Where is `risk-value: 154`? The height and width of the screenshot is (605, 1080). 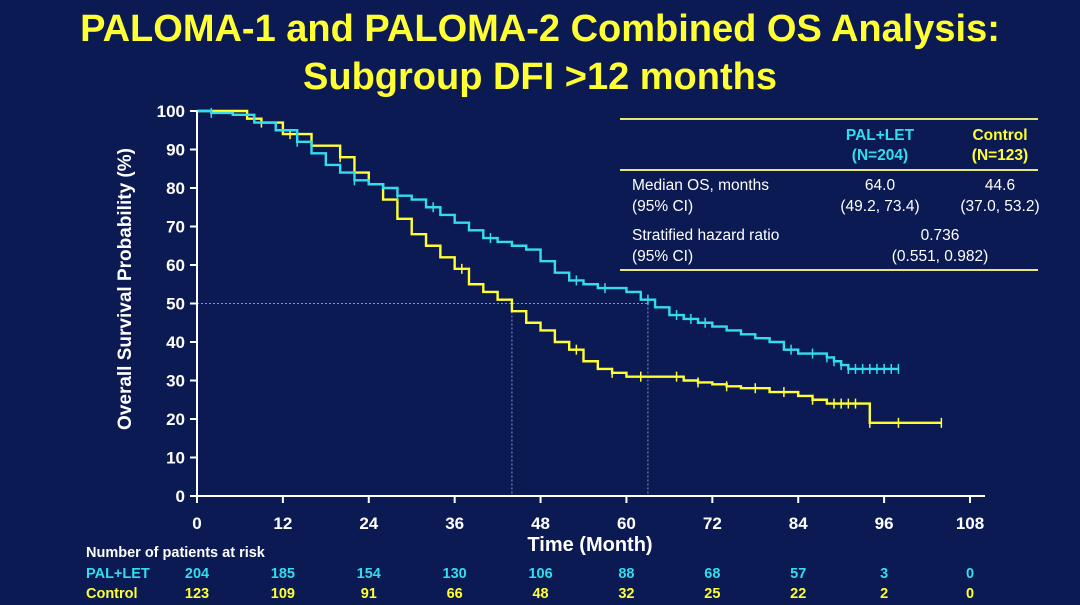
risk-value: 154 is located at coordinates (368, 574).